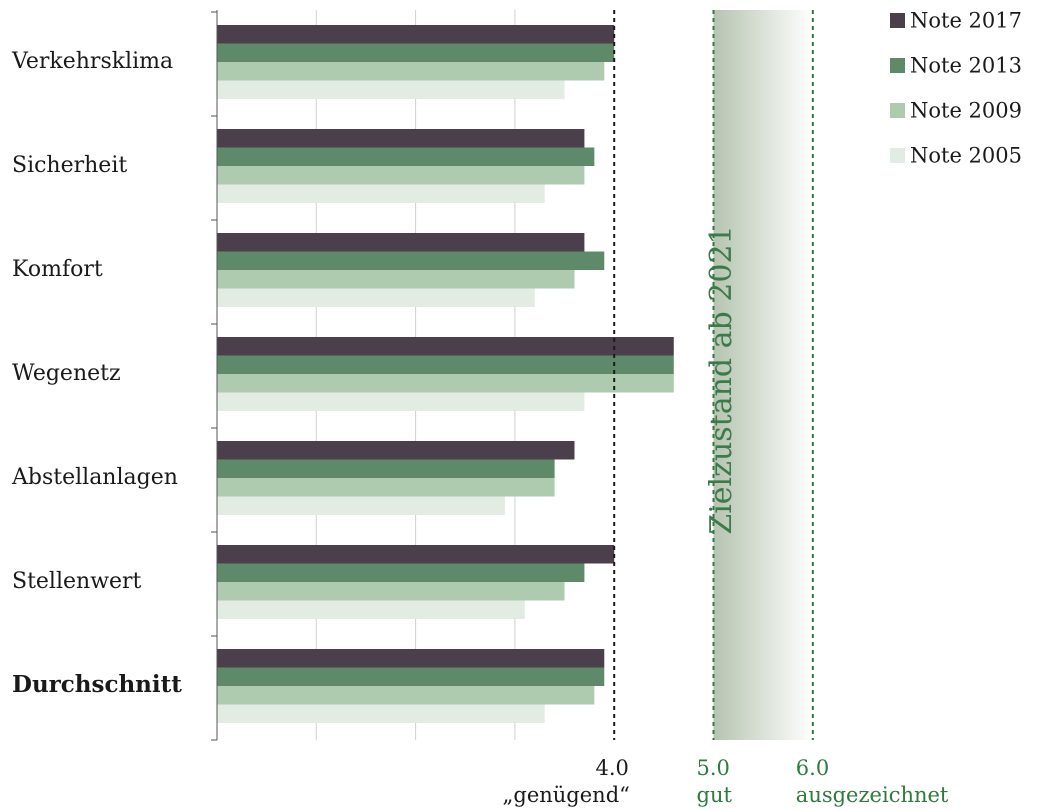 Image resolution: width=1045 pixels, height=811 pixels. What do you see at coordinates (92, 61) in the screenshot?
I see `category-label: Verkehrsklima` at bounding box center [92, 61].